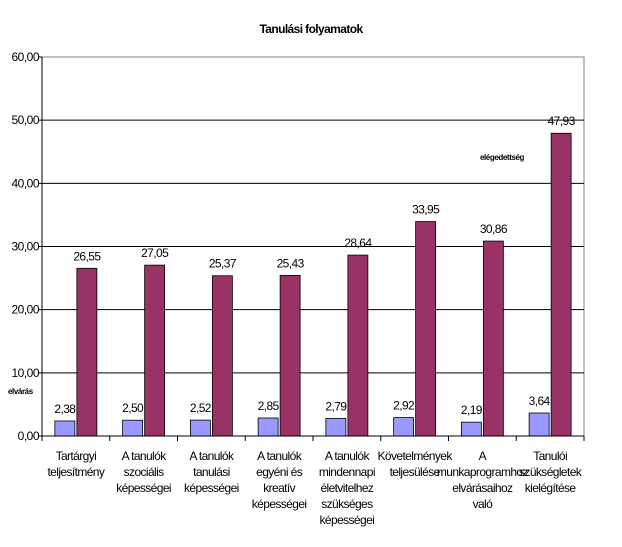 This screenshot has height=547, width=622. What do you see at coordinates (25, 373) in the screenshot?
I see `y-tick-label: 10,00` at bounding box center [25, 373].